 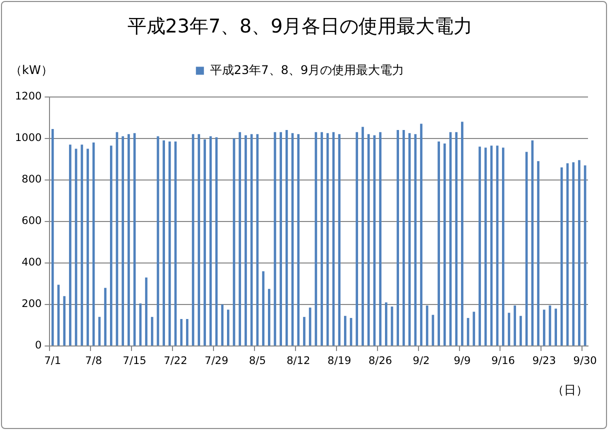 What do you see at coordinates (462, 361) in the screenshot?
I see `x-tick-label: 9/9` at bounding box center [462, 361].